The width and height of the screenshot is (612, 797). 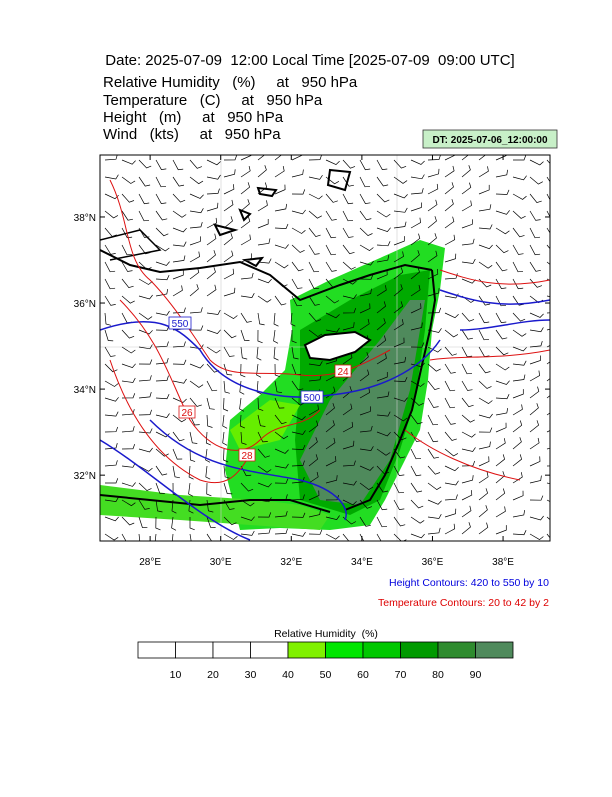 I want to click on coastline, so click(x=390, y=390).